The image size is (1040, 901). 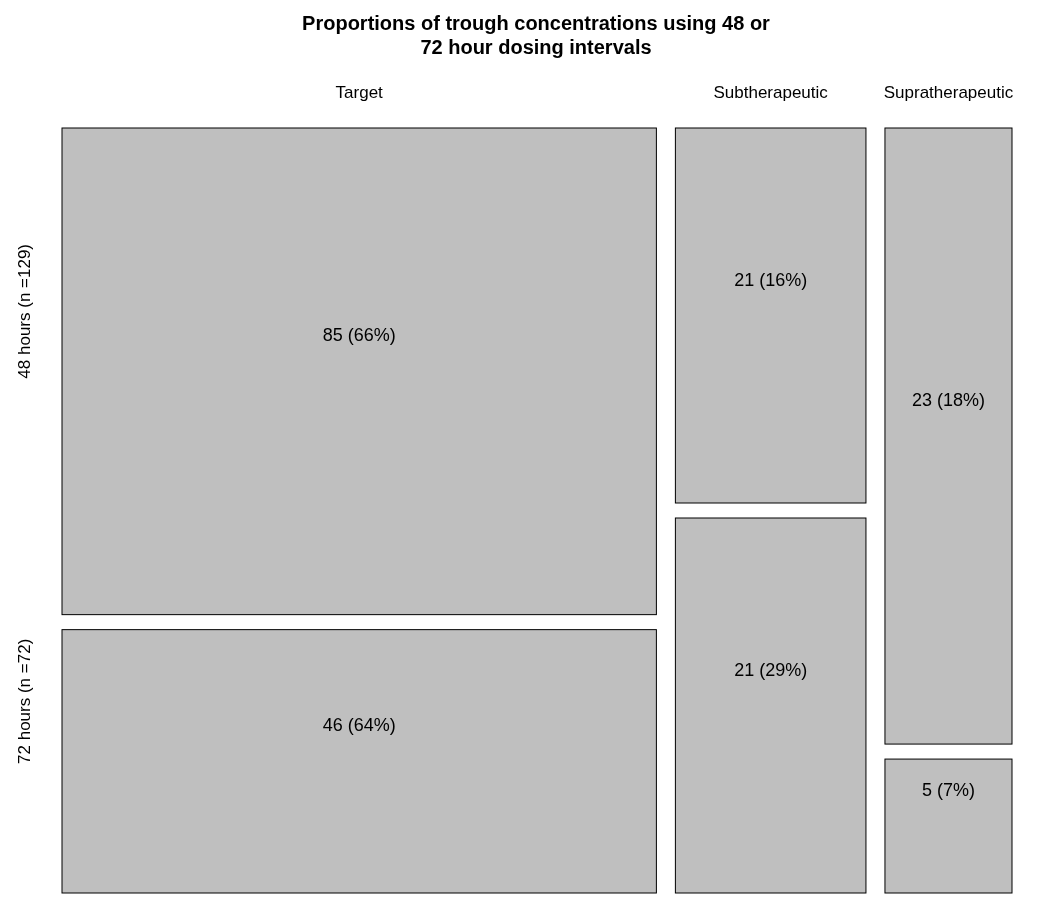 What do you see at coordinates (771, 279) in the screenshot?
I see `data-label: 21 (16%)` at bounding box center [771, 279].